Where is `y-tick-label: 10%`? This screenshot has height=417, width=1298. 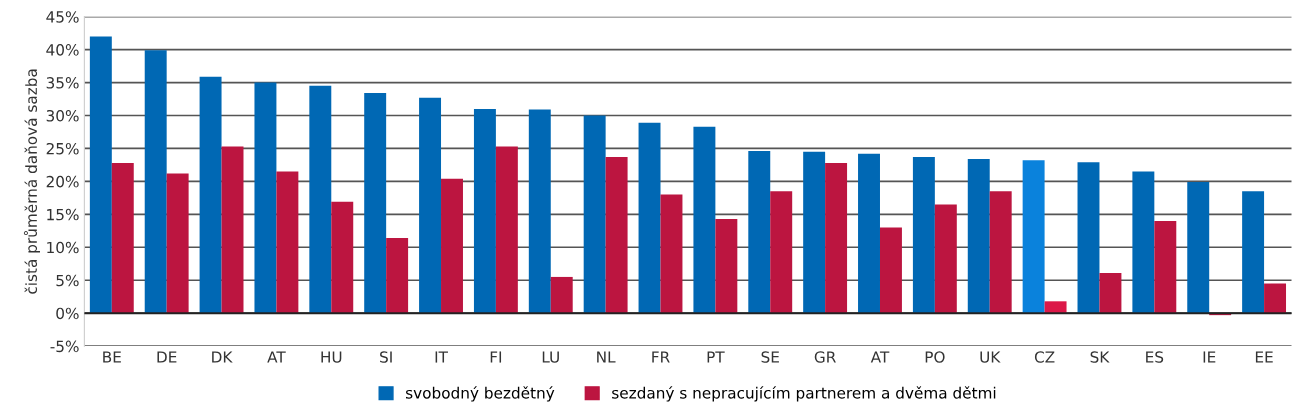
y-tick-label: 10% is located at coordinates (63, 247).